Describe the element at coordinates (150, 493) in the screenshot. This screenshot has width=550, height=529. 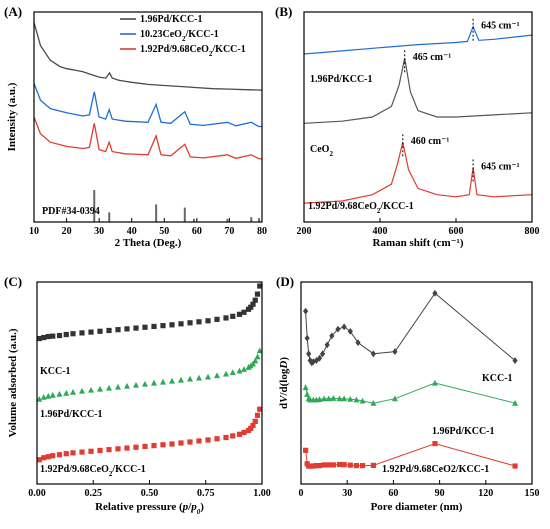
I see `x-tick-label: 0.50` at that location.